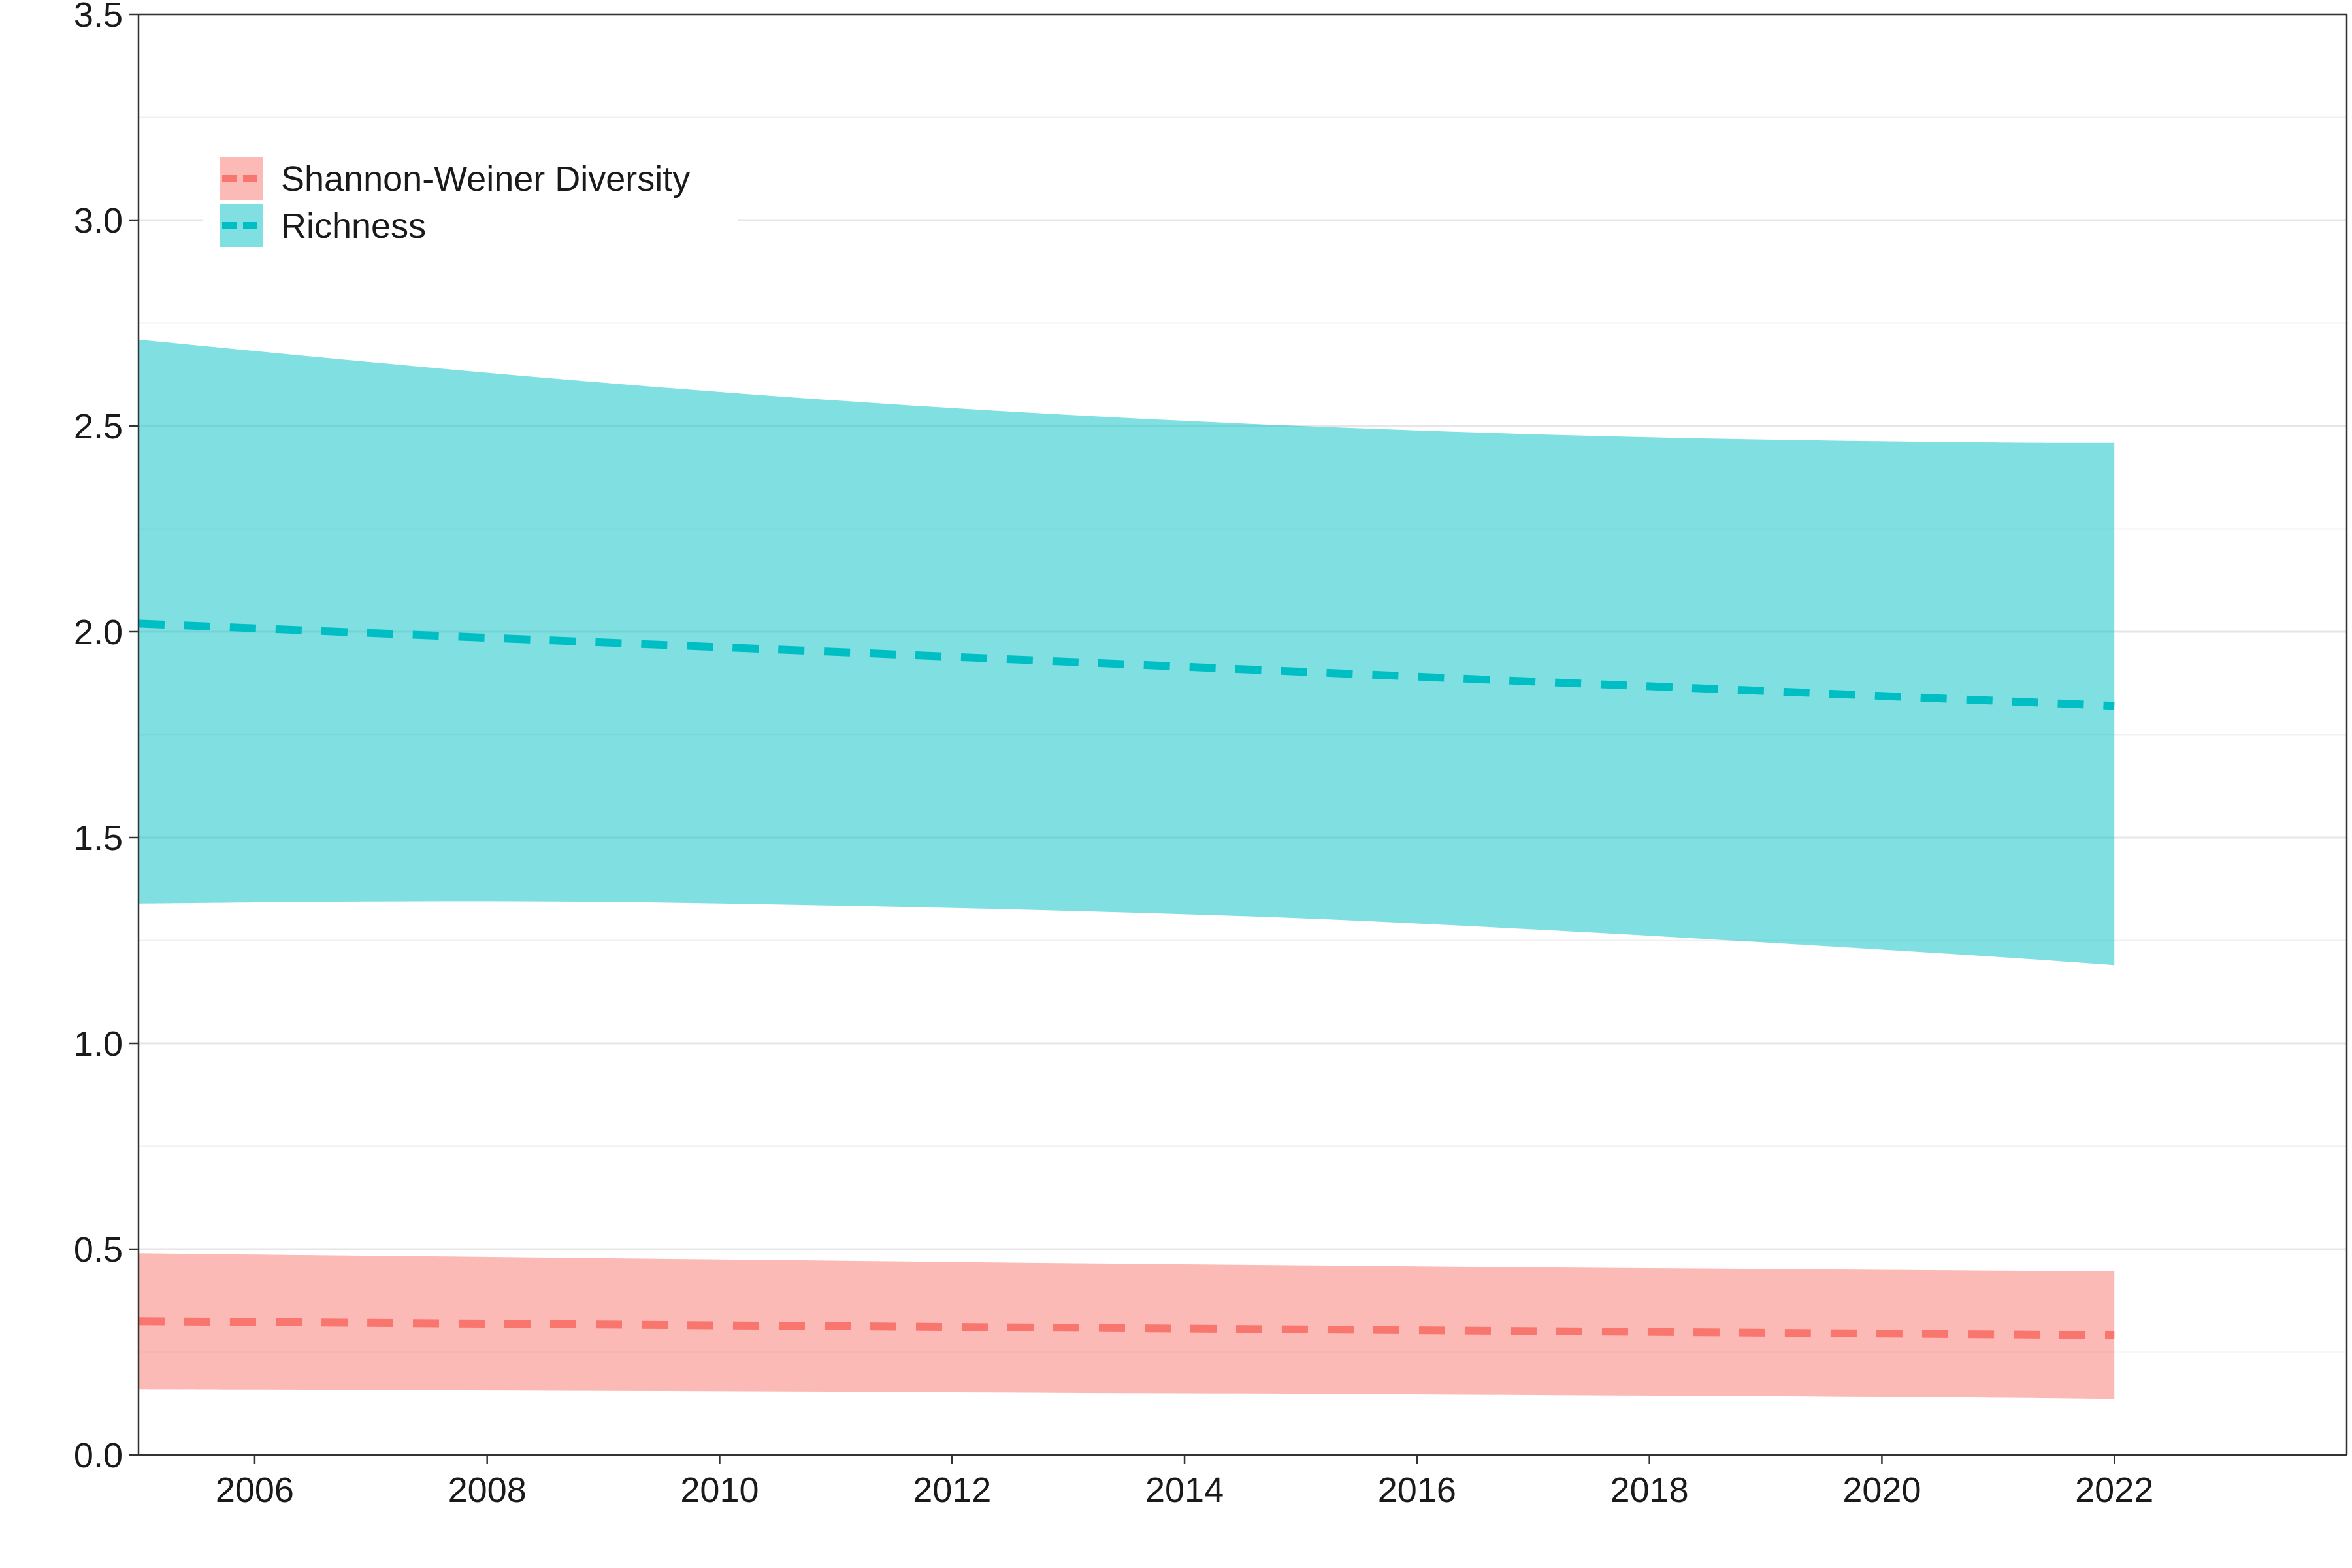 The height and width of the screenshot is (1568, 2352). I want to click on legend: Shannon-Weiner Diversity Richness, so click(470, 196).